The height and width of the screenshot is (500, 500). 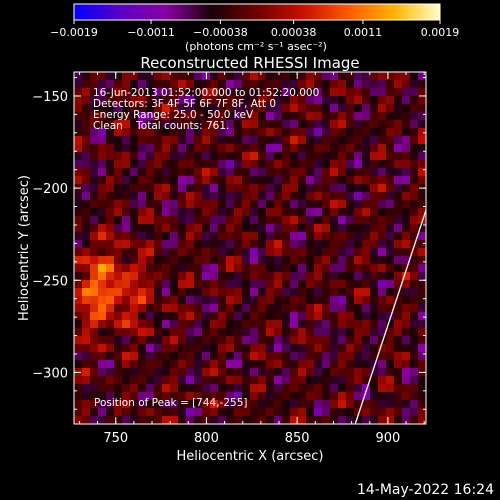 What do you see at coordinates (363, 32) in the screenshot?
I see `colorbar-tick-label: 0.0011` at bounding box center [363, 32].